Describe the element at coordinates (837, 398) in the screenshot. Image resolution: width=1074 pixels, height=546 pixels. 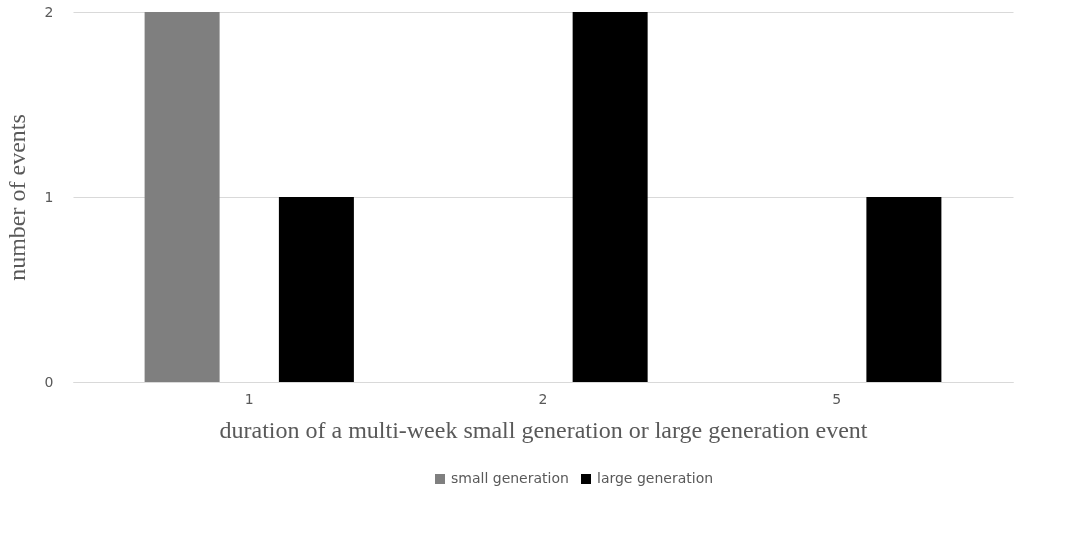
I see `x-tick-label: 5` at that location.